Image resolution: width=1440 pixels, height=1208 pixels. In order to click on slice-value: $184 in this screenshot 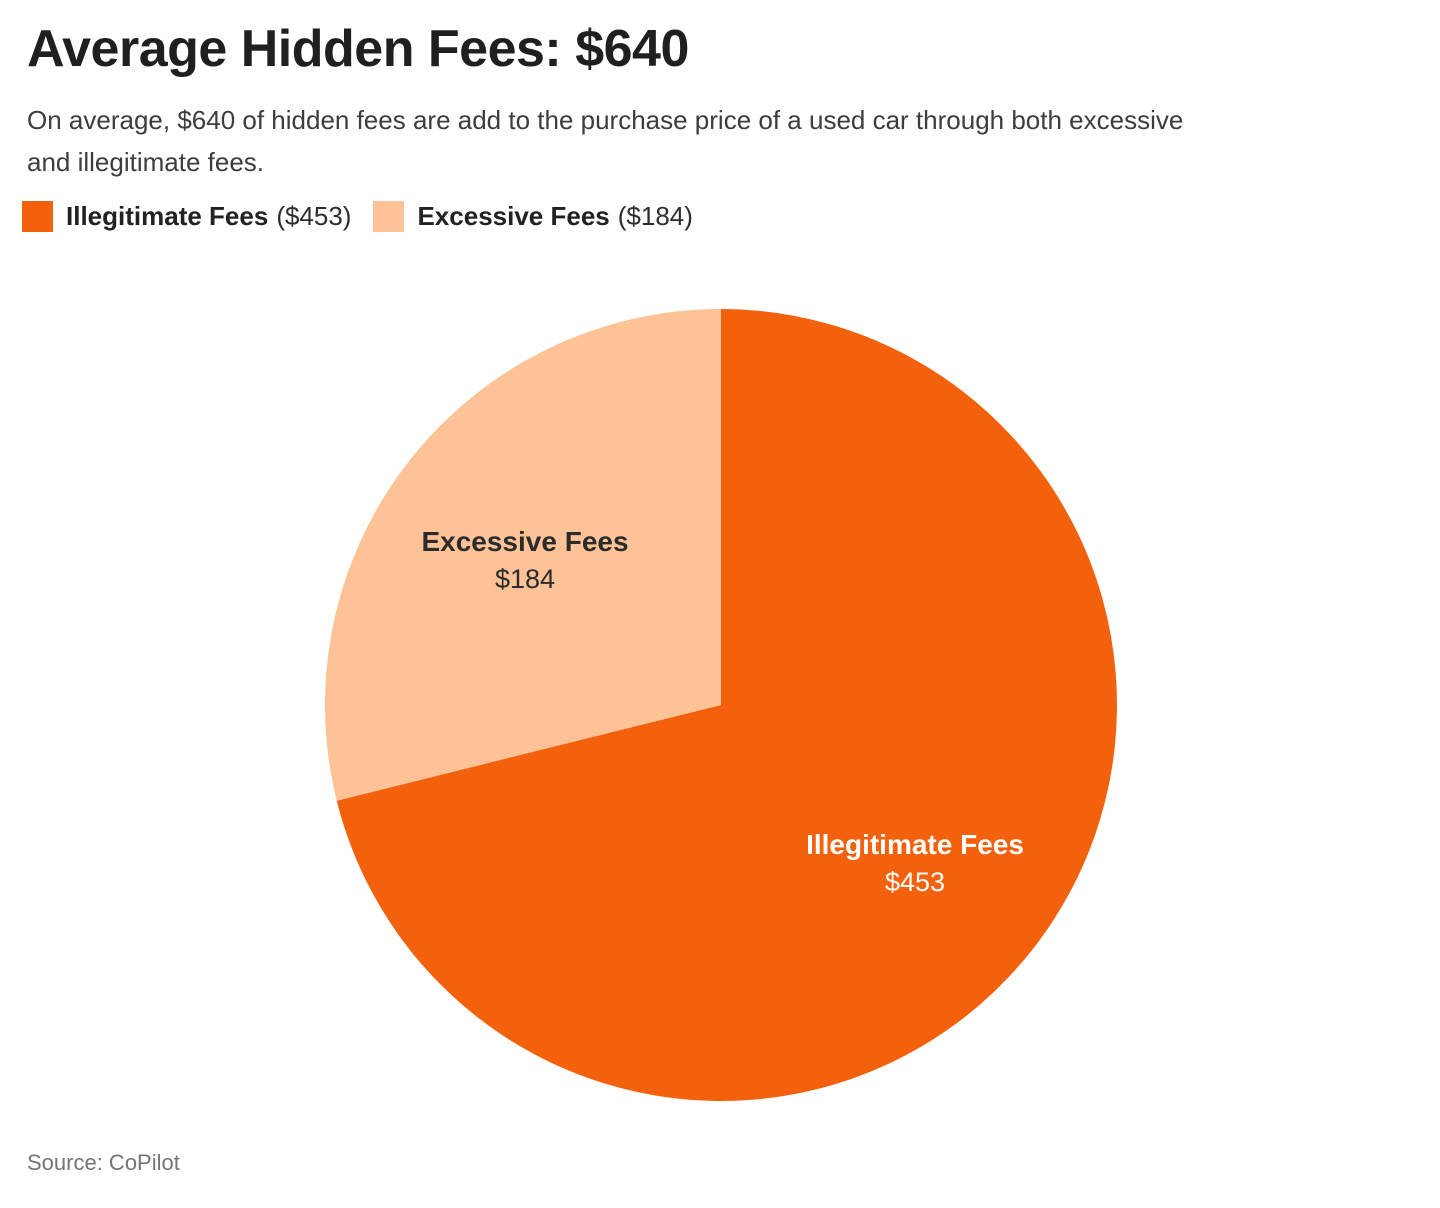, I will do `click(525, 579)`.